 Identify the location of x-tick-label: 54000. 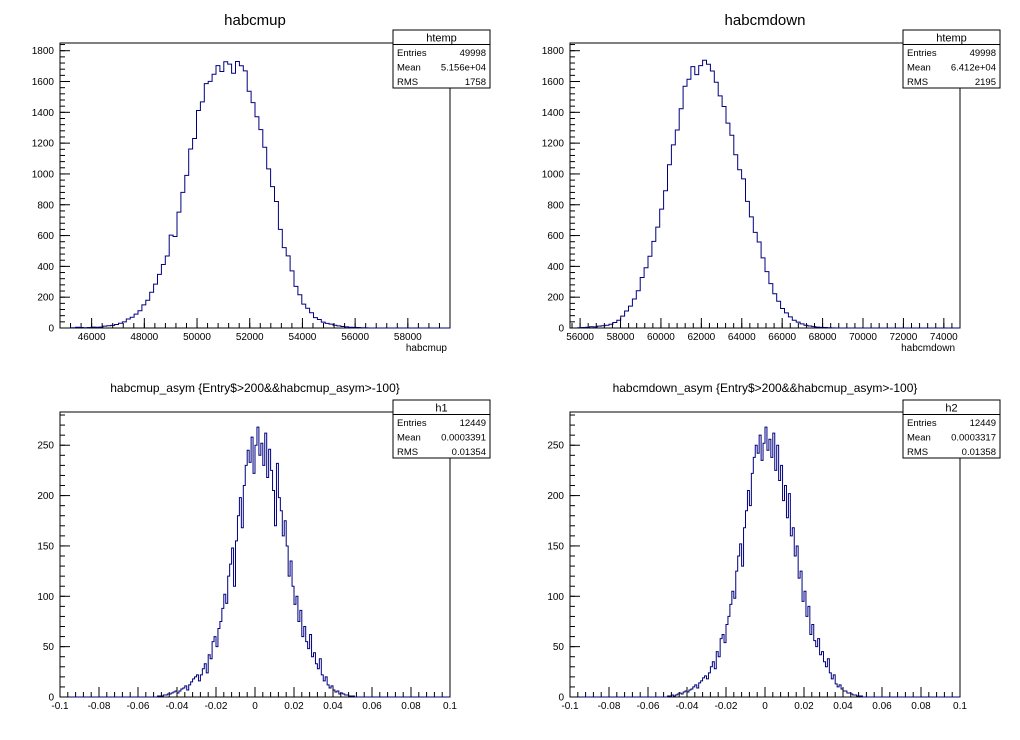
(303, 337).